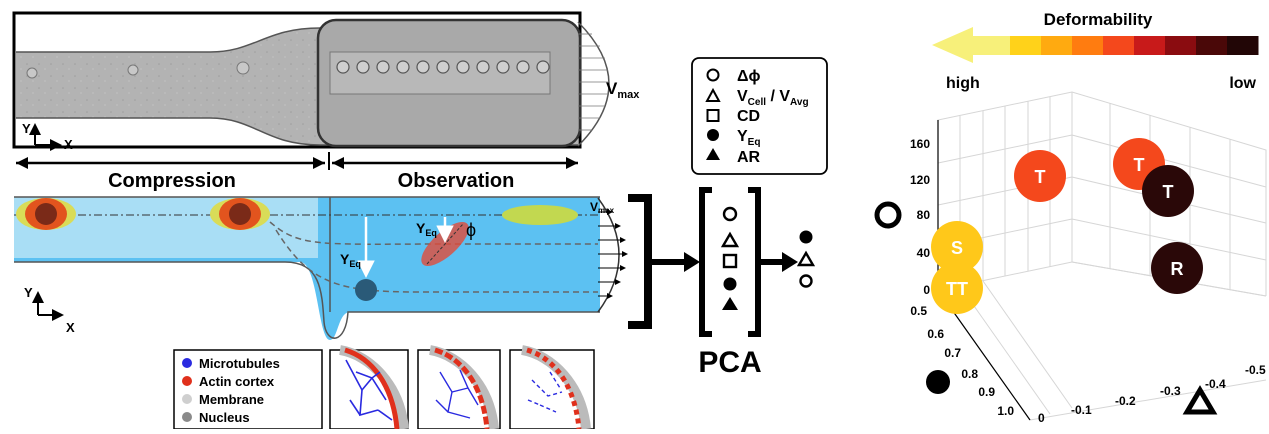  Describe the element at coordinates (623, 90) in the screenshot. I see `vmax-label: Vmax` at that location.